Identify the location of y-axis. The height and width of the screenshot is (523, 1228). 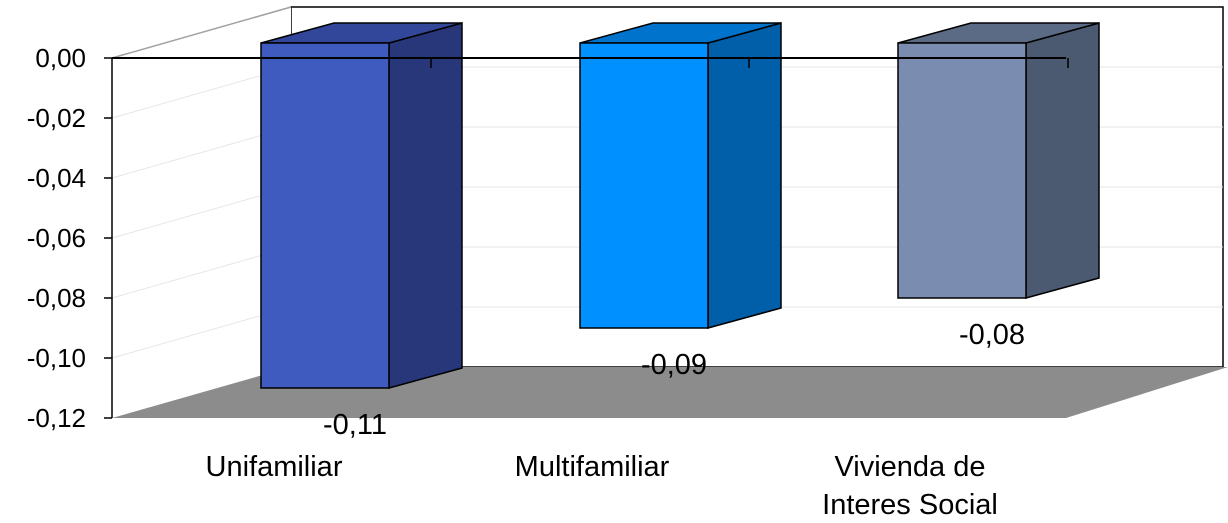
(108, 238).